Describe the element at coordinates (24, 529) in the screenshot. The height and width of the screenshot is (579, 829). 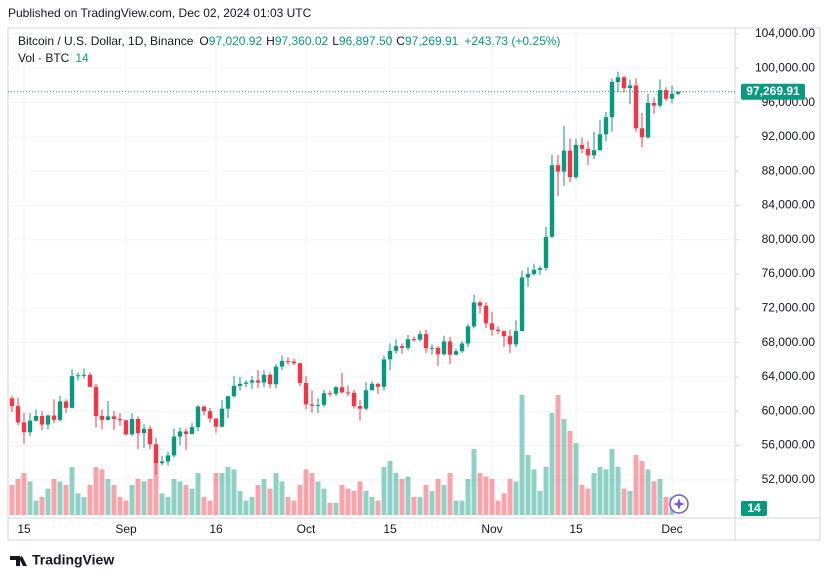
I see `x-tick-label: 15` at that location.